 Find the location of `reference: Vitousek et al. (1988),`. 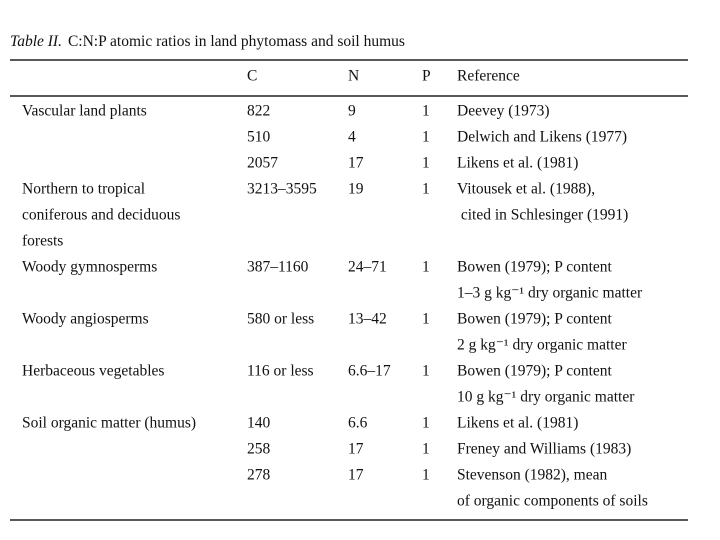

reference: Vitousek et al. (1988), is located at coordinates (526, 189).